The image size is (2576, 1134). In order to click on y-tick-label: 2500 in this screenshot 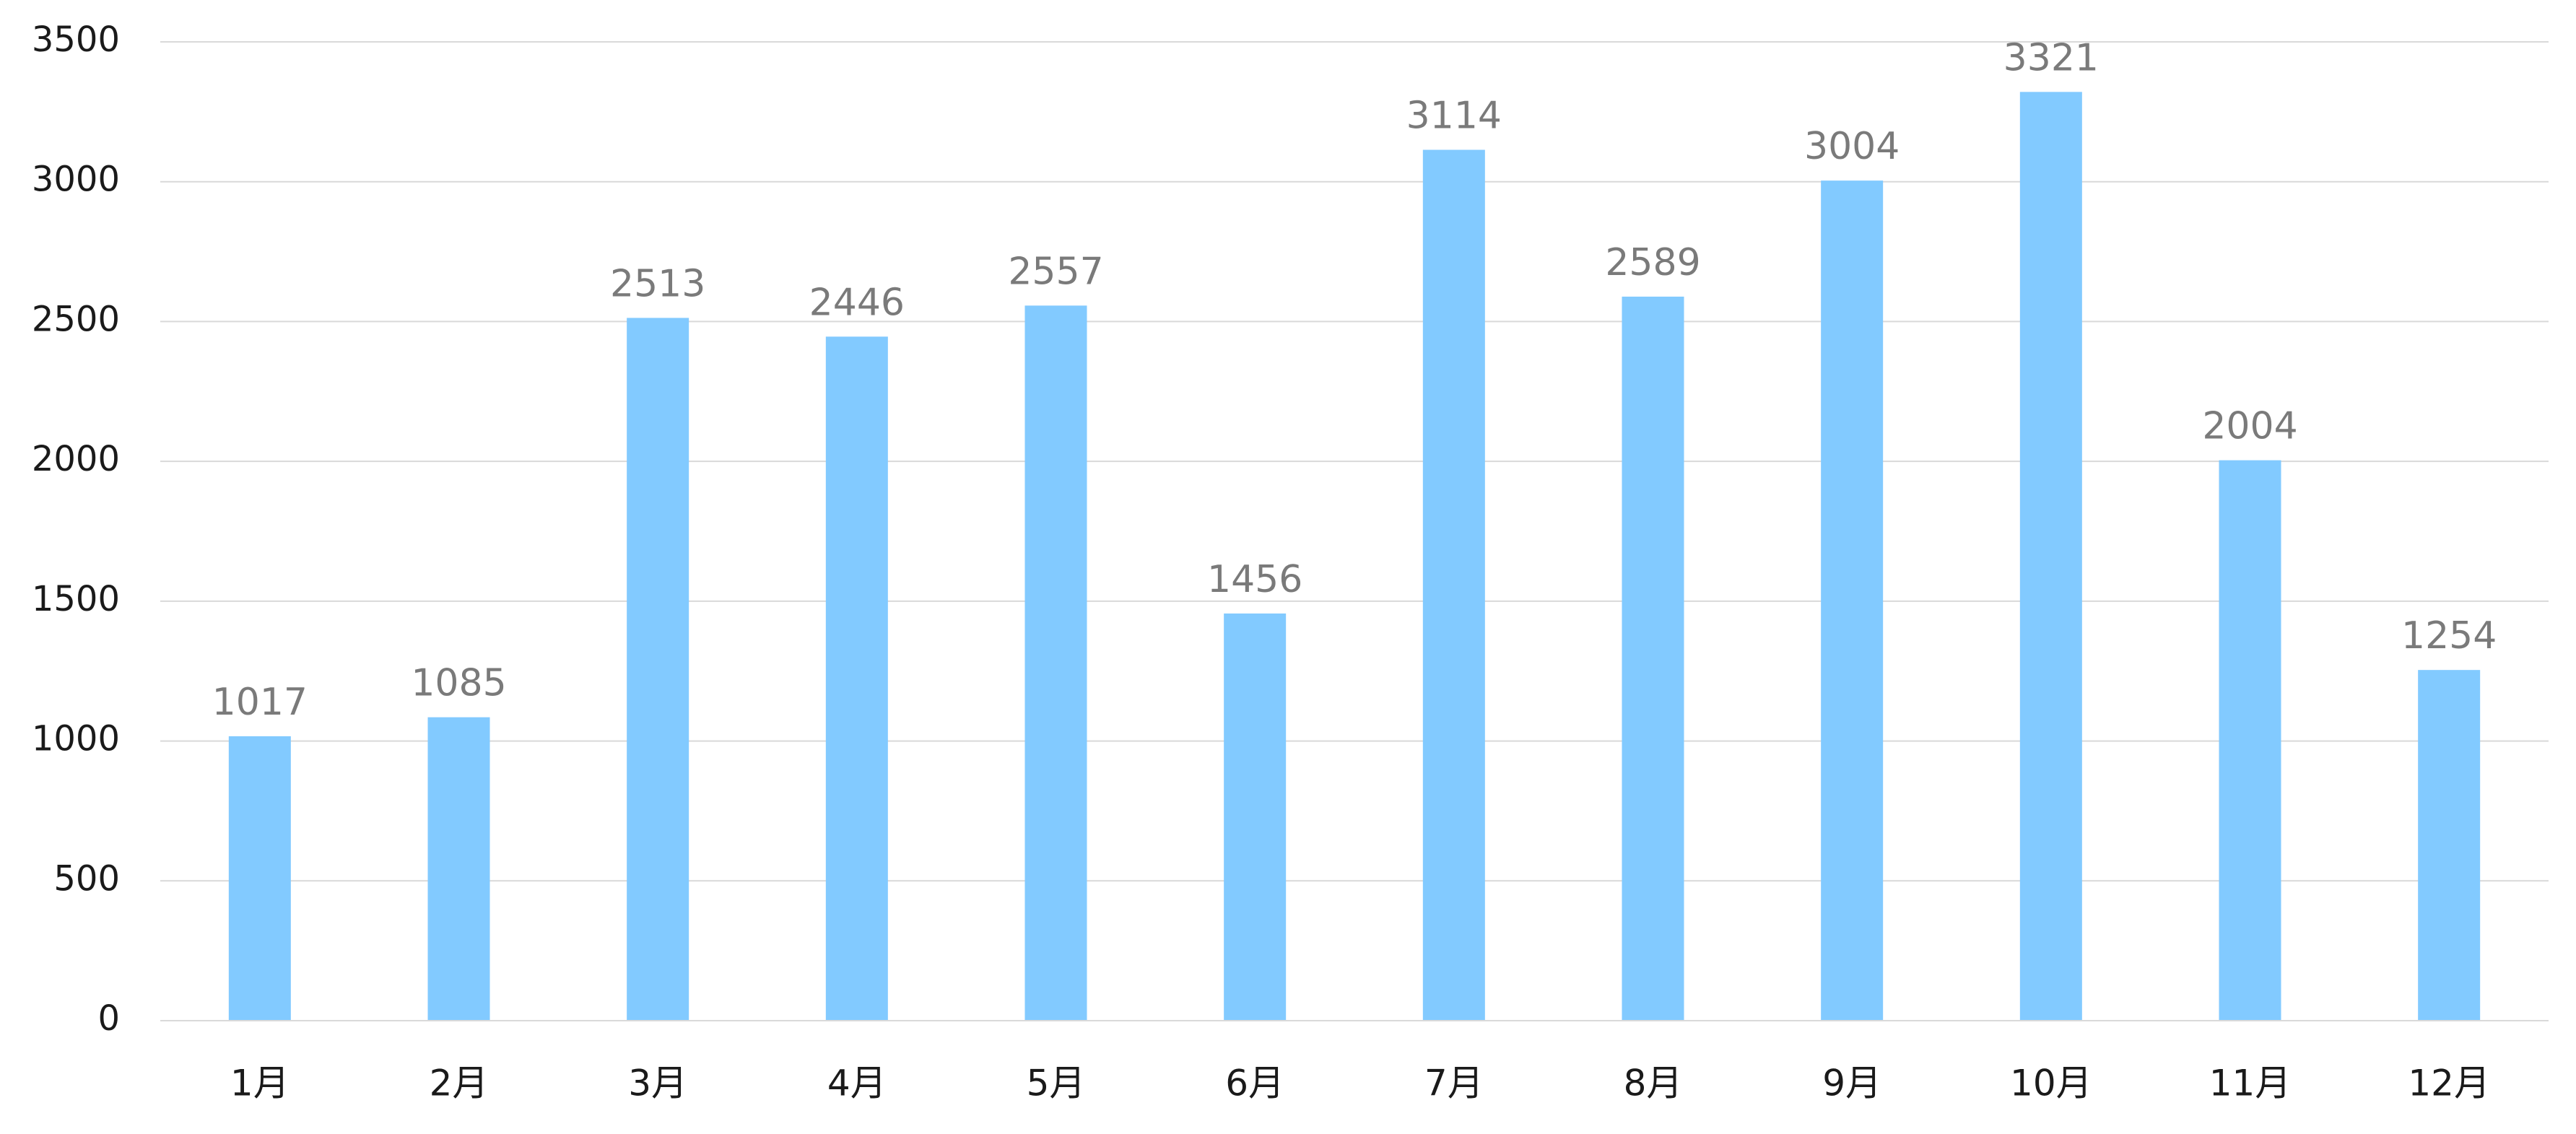, I will do `click(76, 319)`.